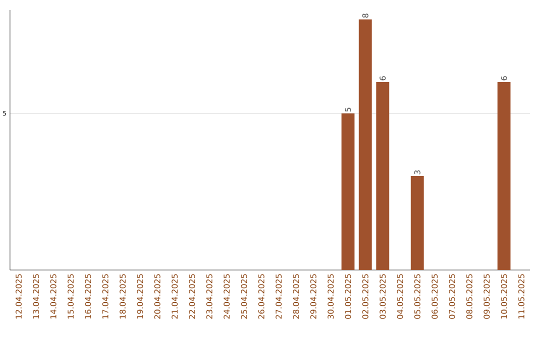 The image size is (540, 340). Describe the element at coordinates (331, 296) in the screenshot. I see `x-tick-label: 30.04.2025` at that location.